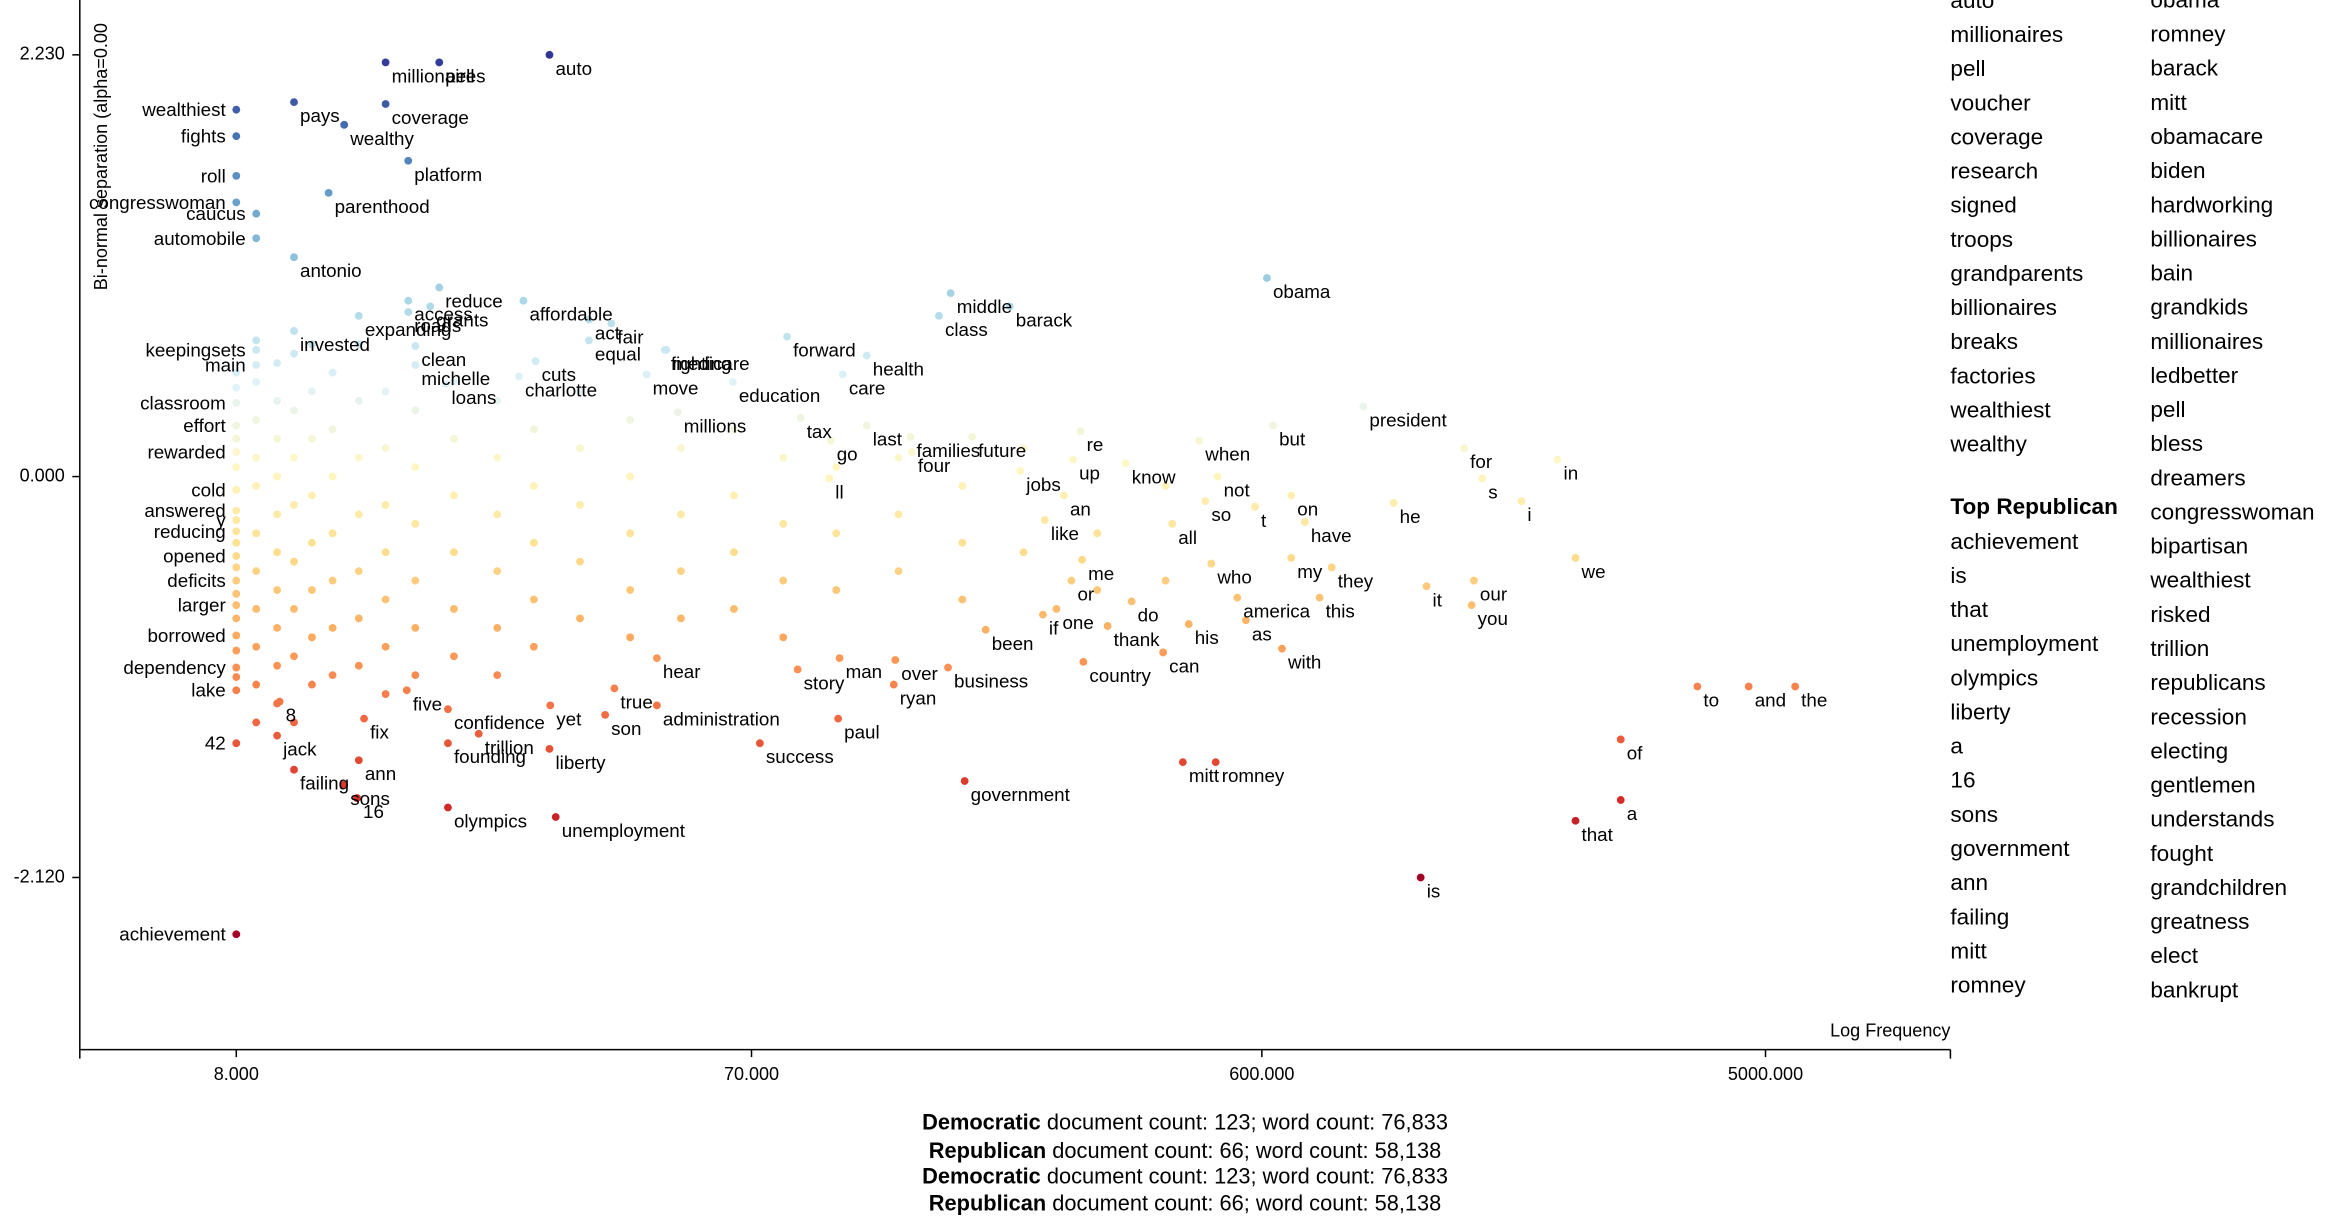 This screenshot has height=1218, width=2346. Describe the element at coordinates (427, 703) in the screenshot. I see `point-label: five` at that location.